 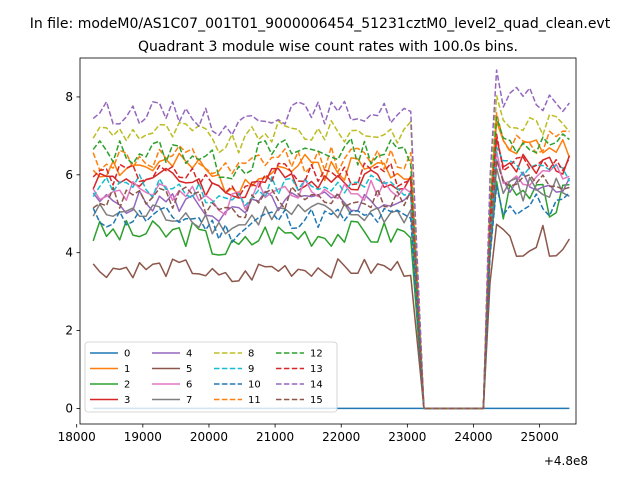 What do you see at coordinates (127, 354) in the screenshot?
I see `legend-label-0: 0` at bounding box center [127, 354].